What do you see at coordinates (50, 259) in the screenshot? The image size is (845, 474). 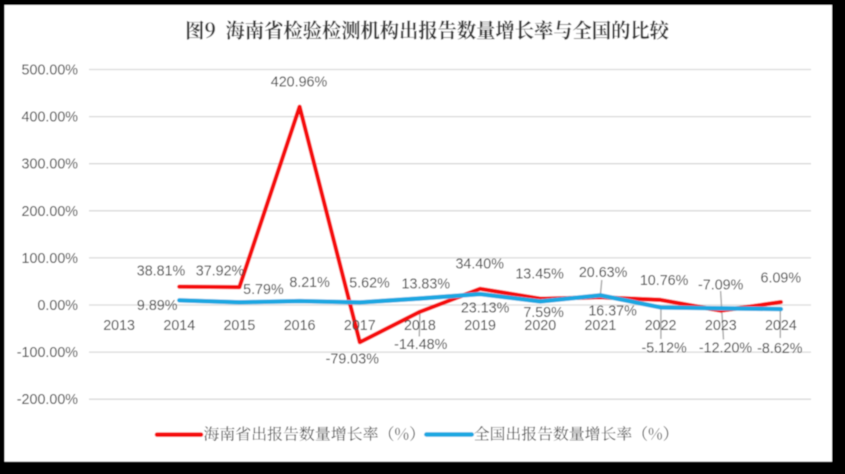 I see `svg-text: 100.00%` at bounding box center [50, 259].